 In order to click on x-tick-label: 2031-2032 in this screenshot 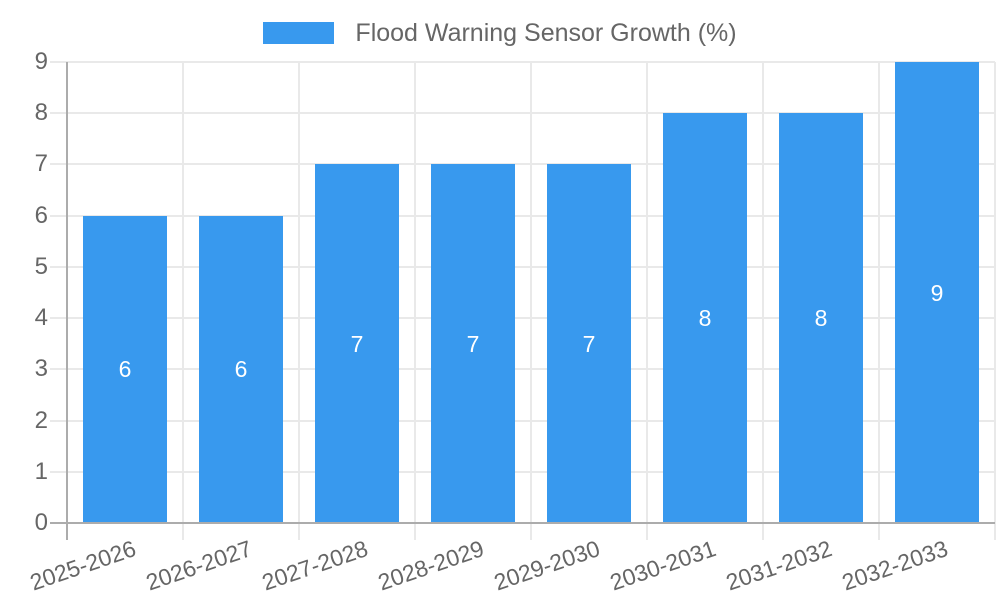, I will do `click(779, 565)`.